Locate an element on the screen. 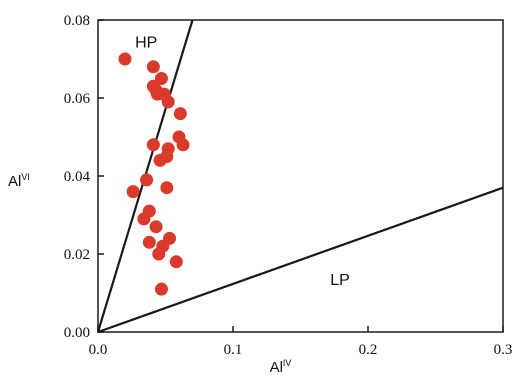  y-tick-label: 0.02 is located at coordinates (77, 255).